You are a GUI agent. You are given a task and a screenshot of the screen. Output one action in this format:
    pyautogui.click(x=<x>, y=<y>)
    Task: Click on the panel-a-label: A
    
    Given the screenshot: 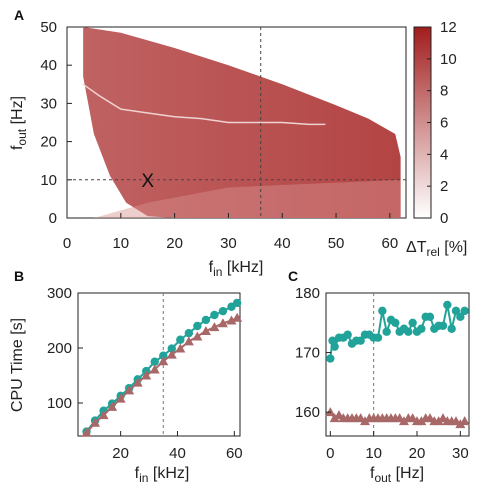 What is the action you would take?
    pyautogui.click(x=19, y=15)
    